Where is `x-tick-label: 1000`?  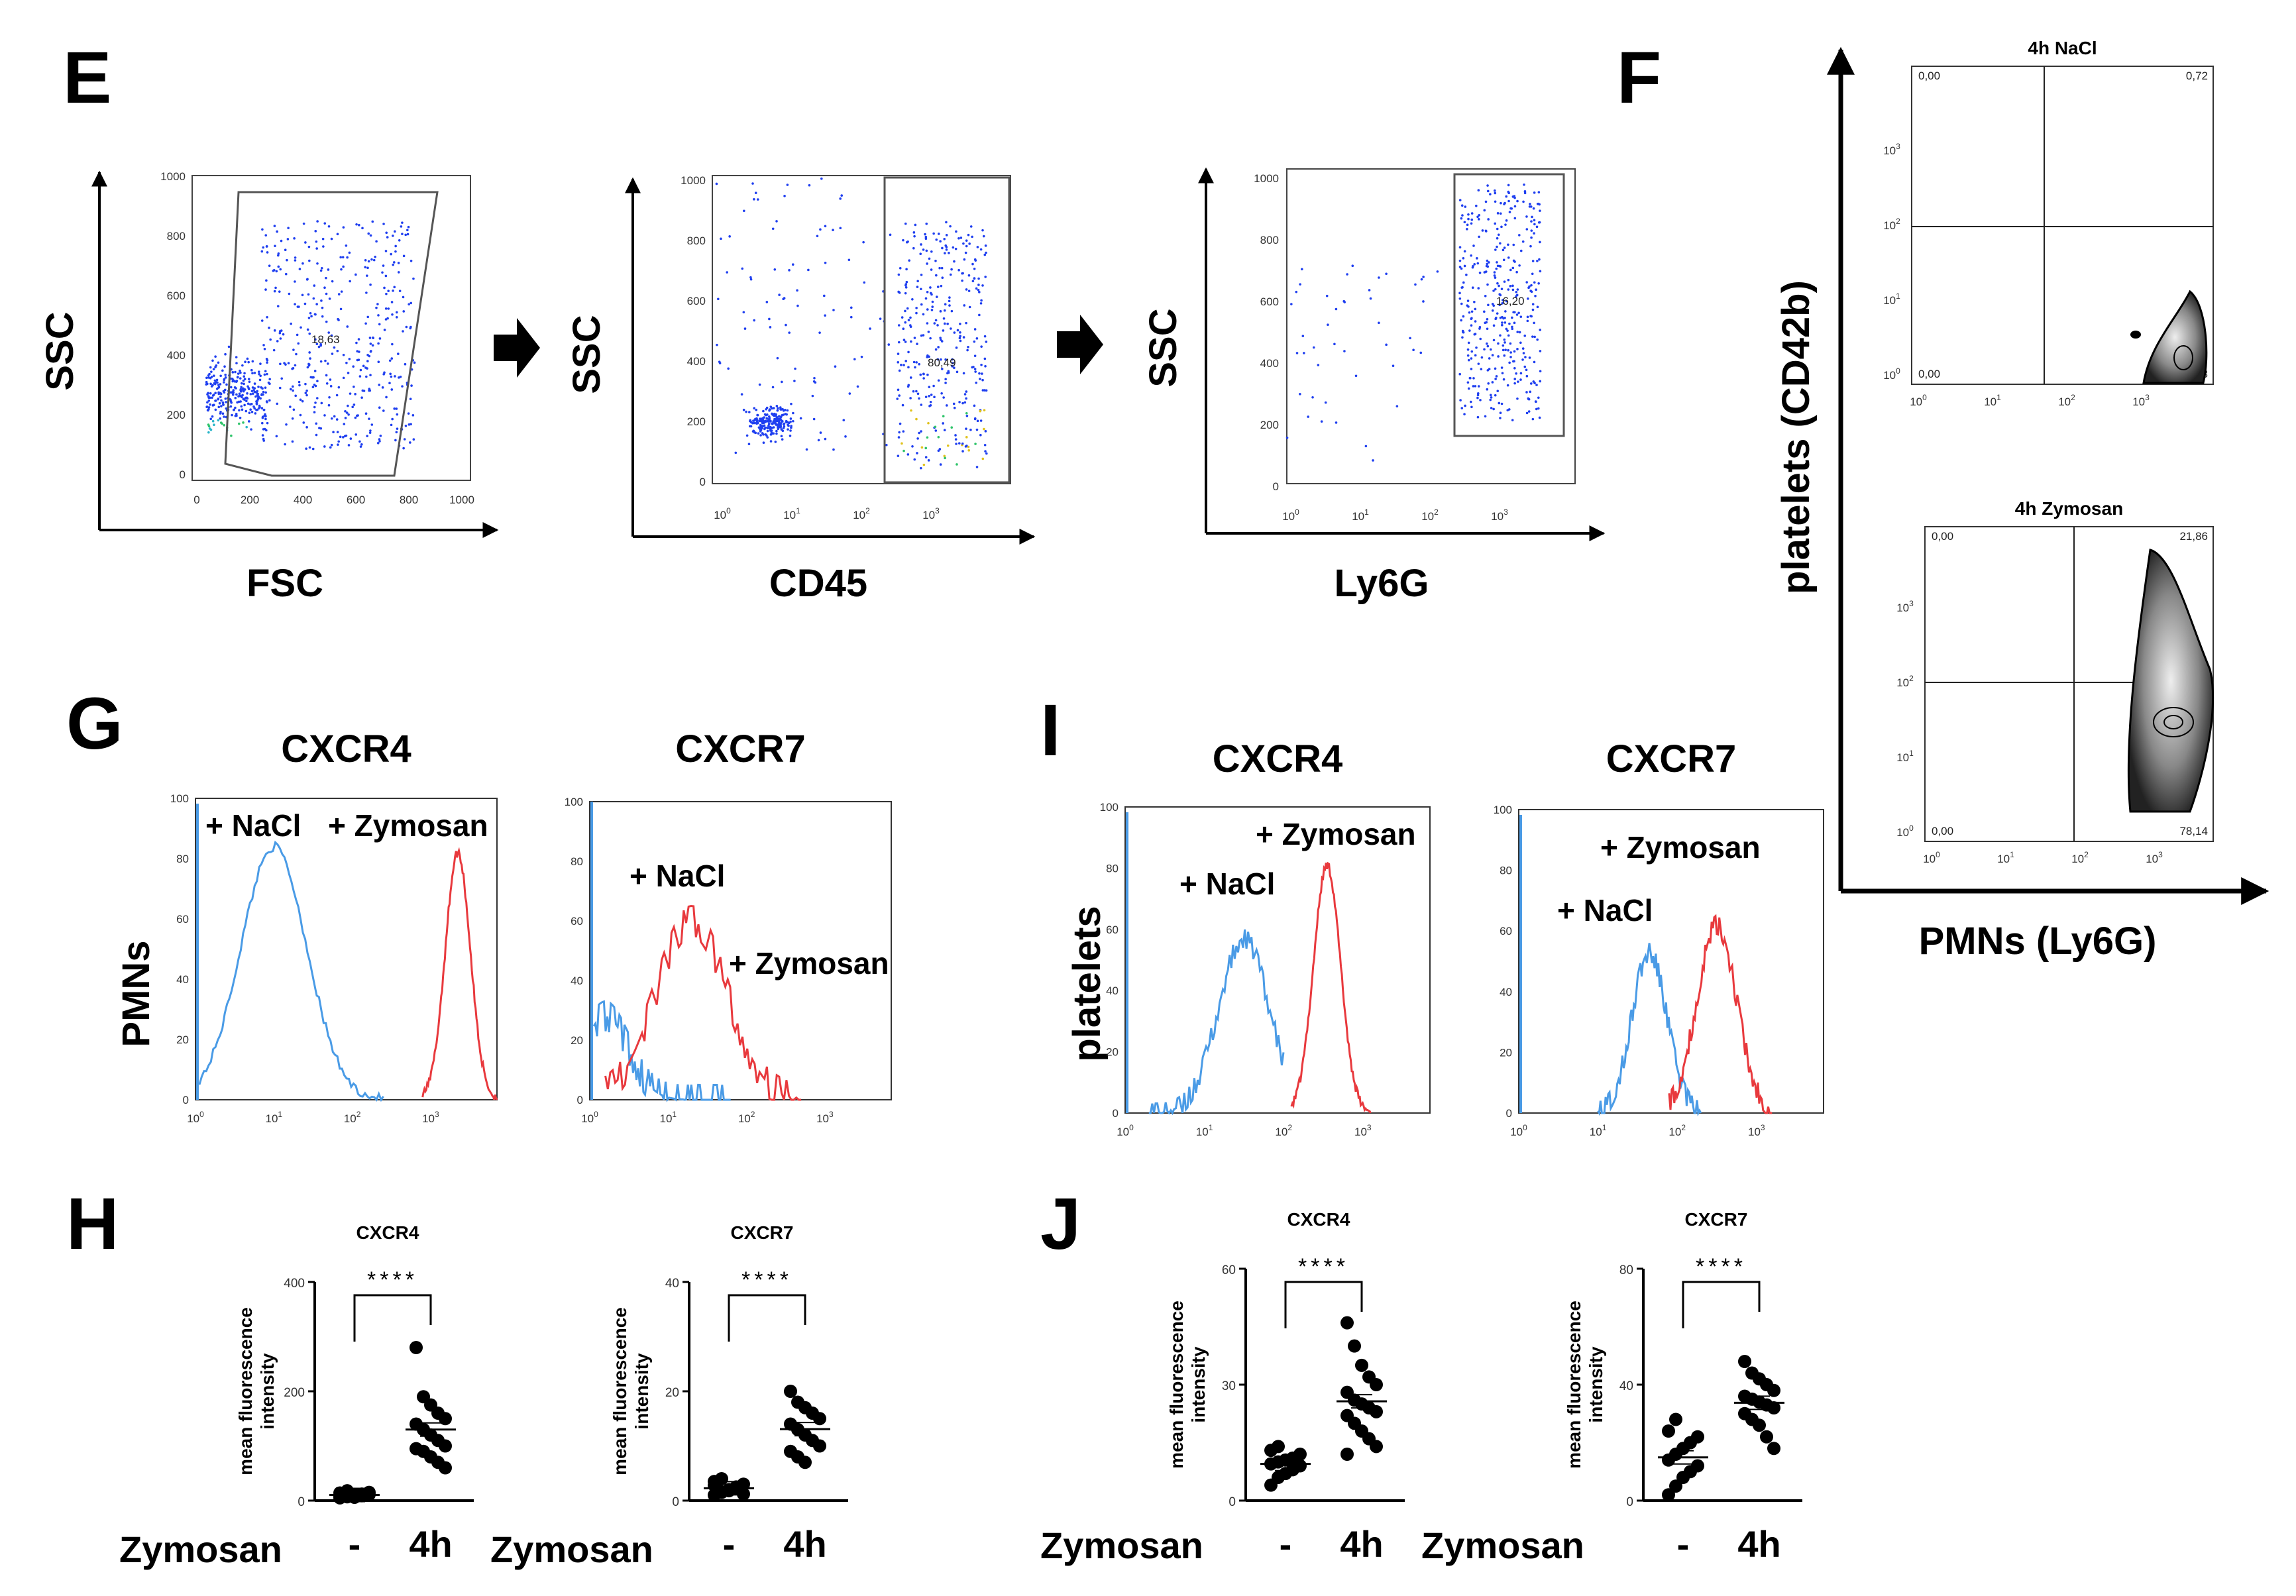 x-tick-label: 1000 is located at coordinates (461, 500).